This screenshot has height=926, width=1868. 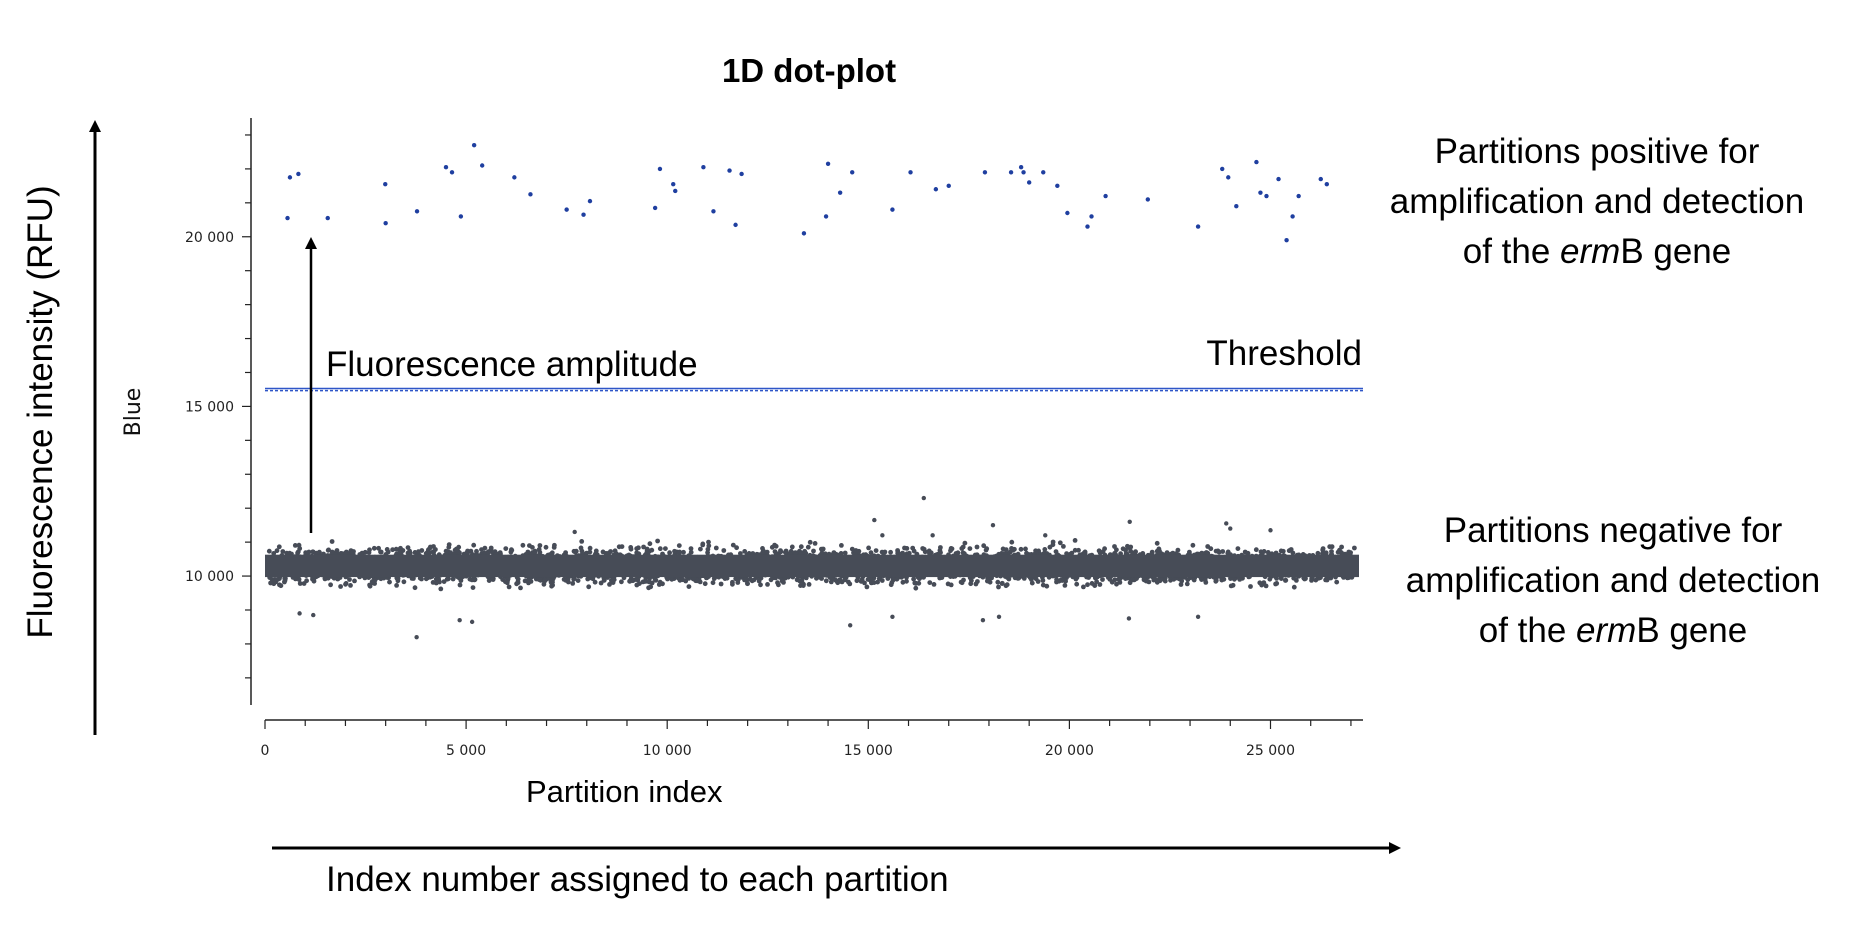 What do you see at coordinates (40, 411) in the screenshot?
I see `y-side-label: Fluorescence intensity (RFU)` at bounding box center [40, 411].